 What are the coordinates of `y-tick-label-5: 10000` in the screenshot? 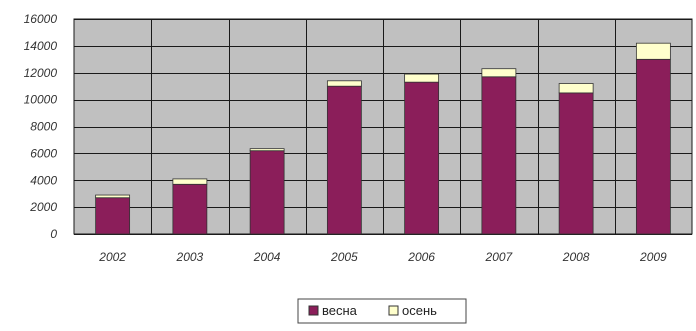 It's located at (41, 100).